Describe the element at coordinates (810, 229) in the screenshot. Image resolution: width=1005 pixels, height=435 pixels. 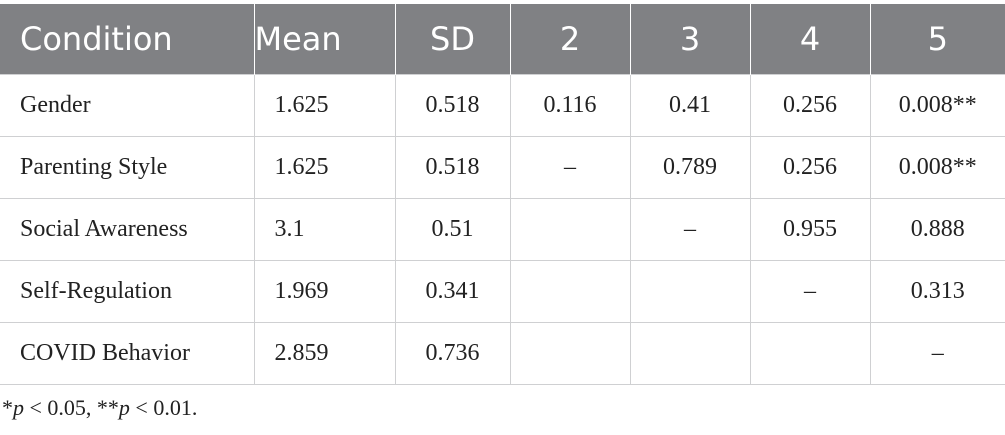
I see `table-cell: 0.955` at that location.